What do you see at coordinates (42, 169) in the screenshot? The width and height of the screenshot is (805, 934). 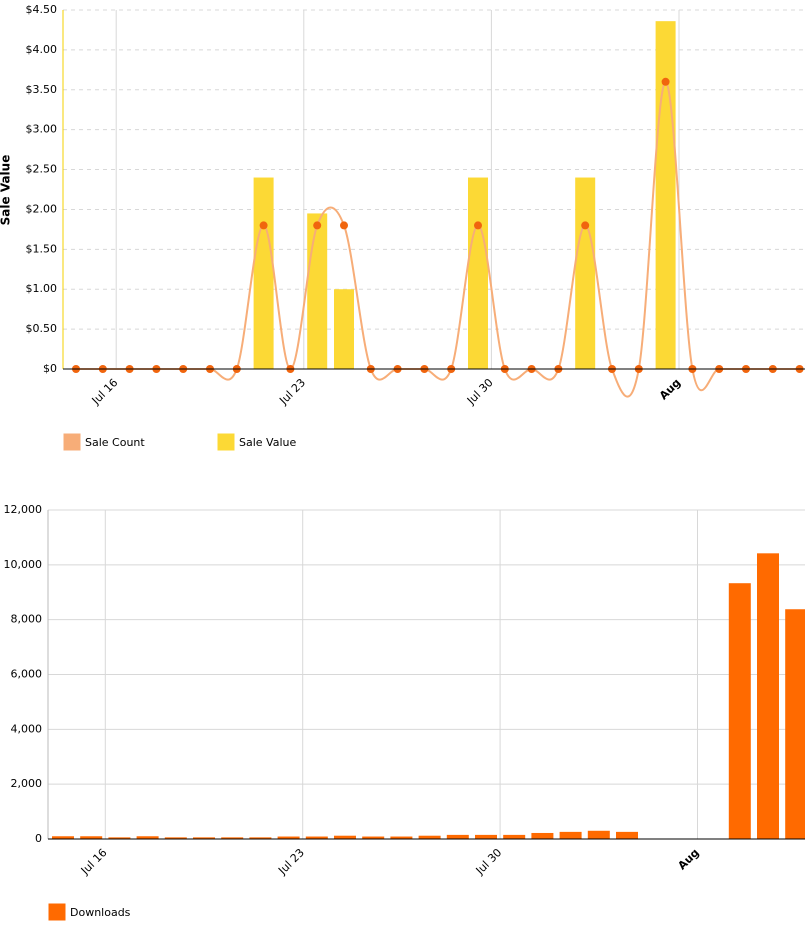 I see `y-tick-label: $2.50` at bounding box center [42, 169].